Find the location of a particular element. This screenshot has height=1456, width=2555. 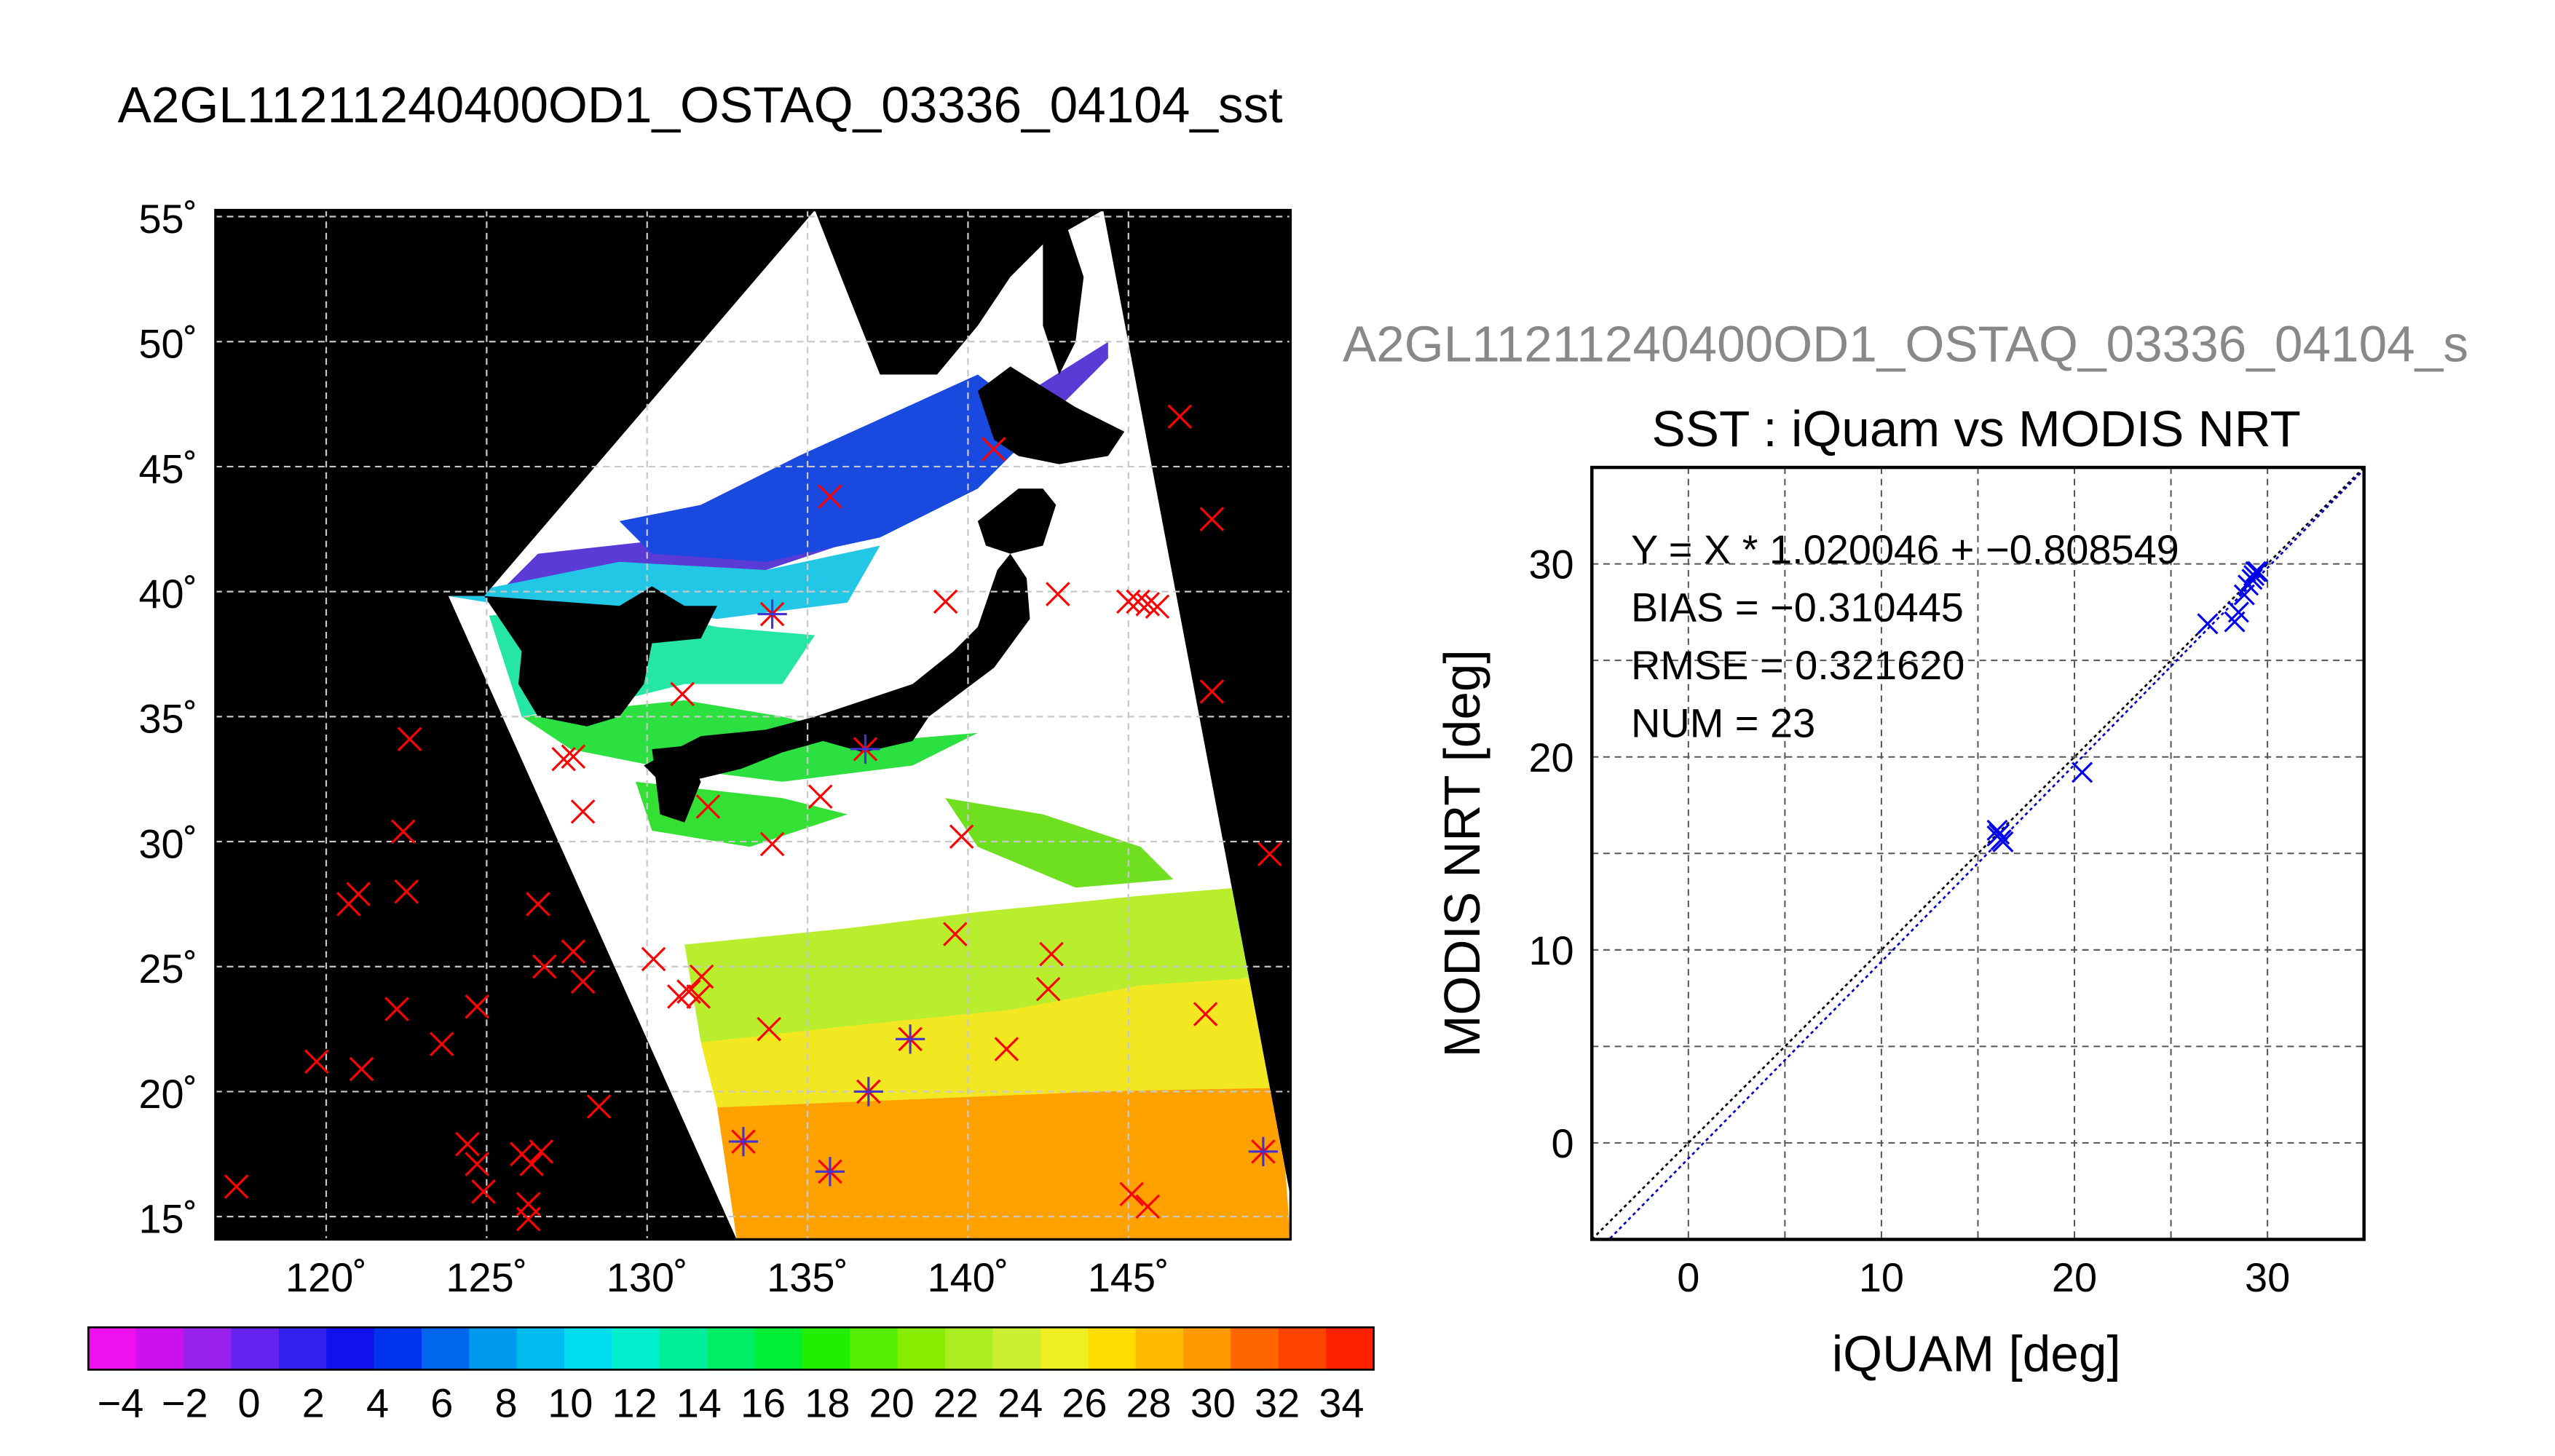

tohoku-land is located at coordinates (1017, 521).